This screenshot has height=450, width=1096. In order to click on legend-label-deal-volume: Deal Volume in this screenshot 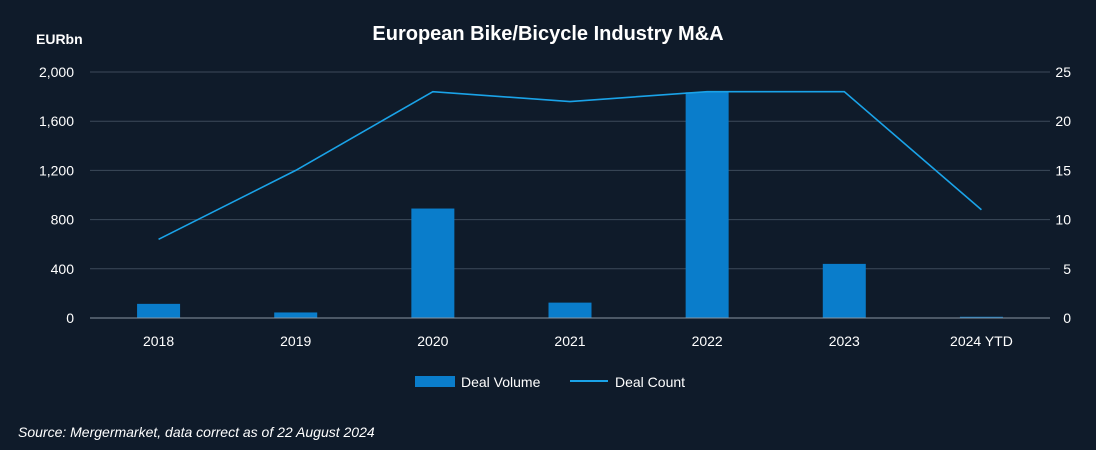, I will do `click(501, 382)`.